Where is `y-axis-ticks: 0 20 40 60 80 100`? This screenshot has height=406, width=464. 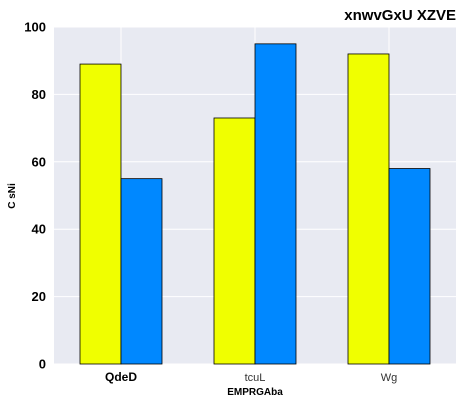
y-axis-ticks: 0 20 40 60 80 100 is located at coordinates (35, 196).